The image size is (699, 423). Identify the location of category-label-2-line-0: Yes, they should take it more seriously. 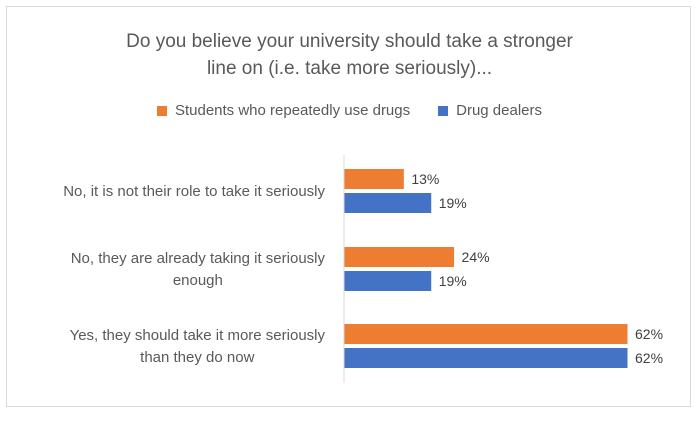
(198, 335).